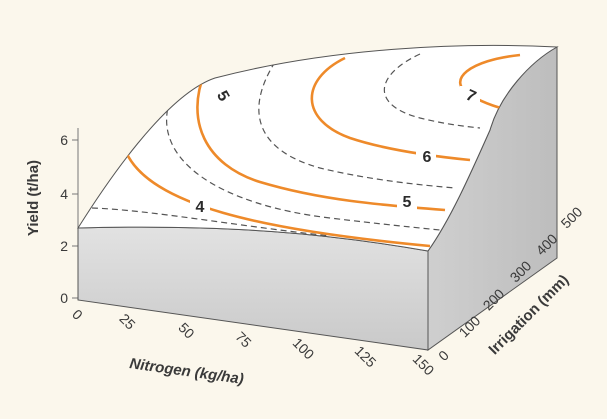 This screenshot has height=419, width=607. Describe the element at coordinates (187, 371) in the screenshot. I see `x-axis-title: Nitrogen (kg/ha)` at that location.